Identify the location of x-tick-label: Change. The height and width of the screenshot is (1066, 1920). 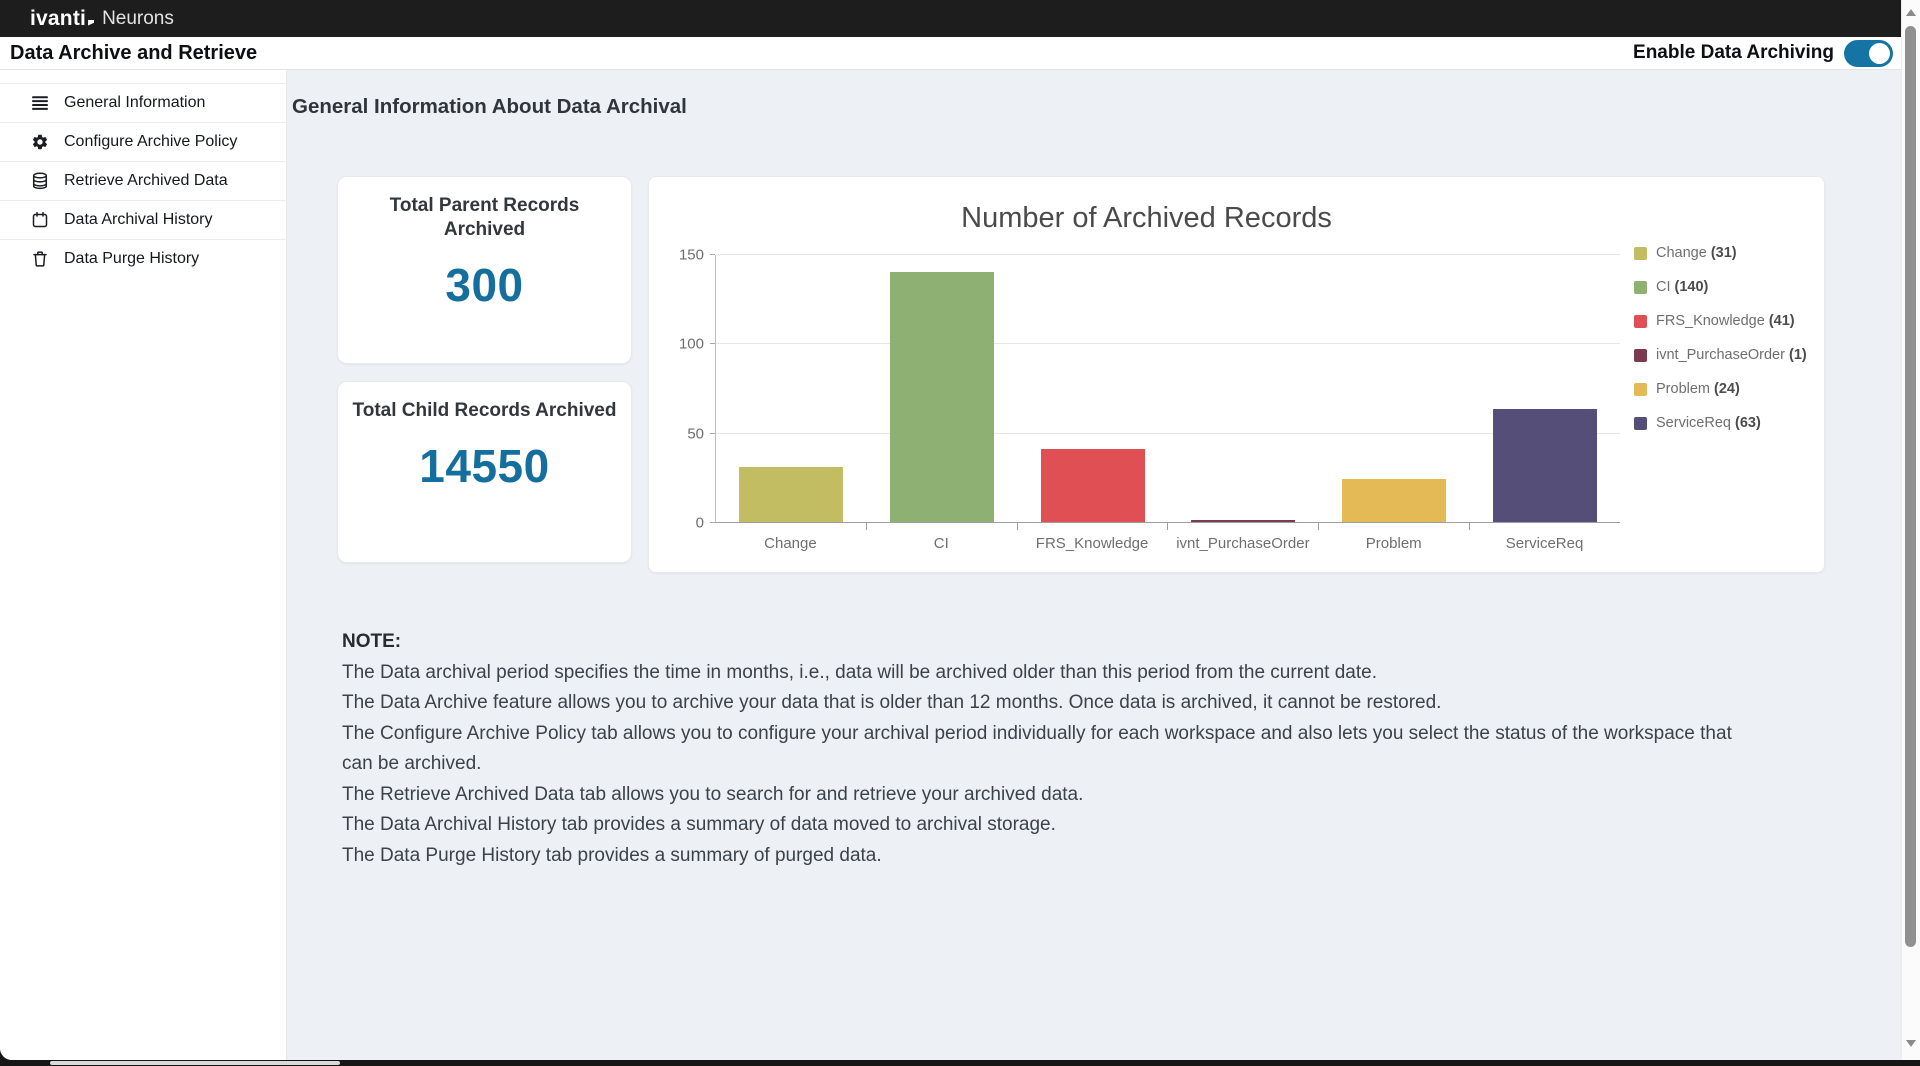
(790, 543).